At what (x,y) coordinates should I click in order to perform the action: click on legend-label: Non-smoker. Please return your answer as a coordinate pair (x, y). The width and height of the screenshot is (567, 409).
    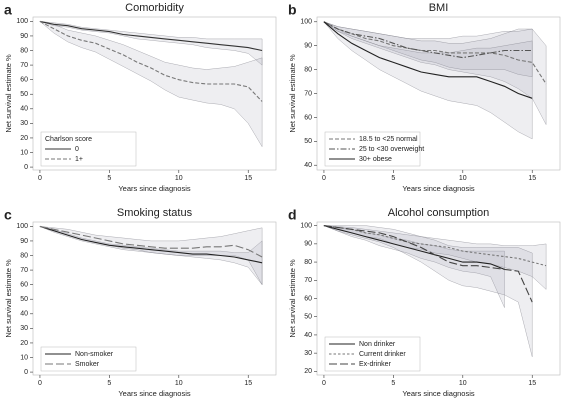
    Looking at the image, I should click on (94, 354).